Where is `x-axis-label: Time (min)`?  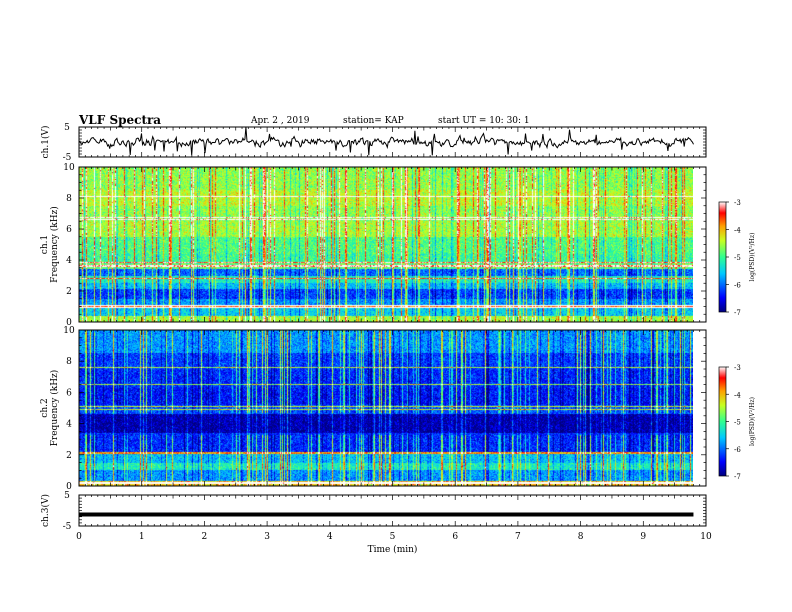 x-axis-label: Time (min) is located at coordinates (393, 549).